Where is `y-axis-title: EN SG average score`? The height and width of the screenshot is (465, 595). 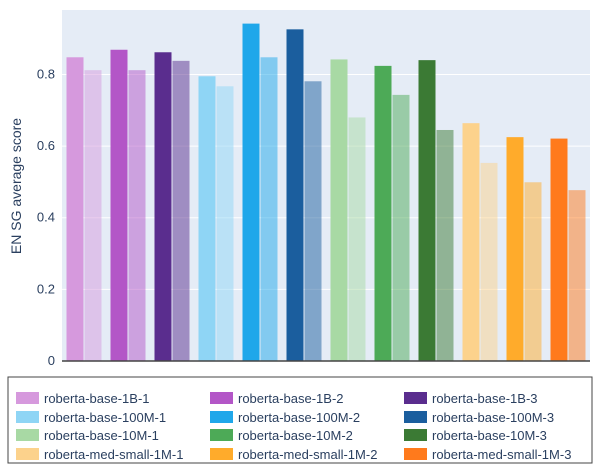
y-axis-title: EN SG average score is located at coordinates (16, 186).